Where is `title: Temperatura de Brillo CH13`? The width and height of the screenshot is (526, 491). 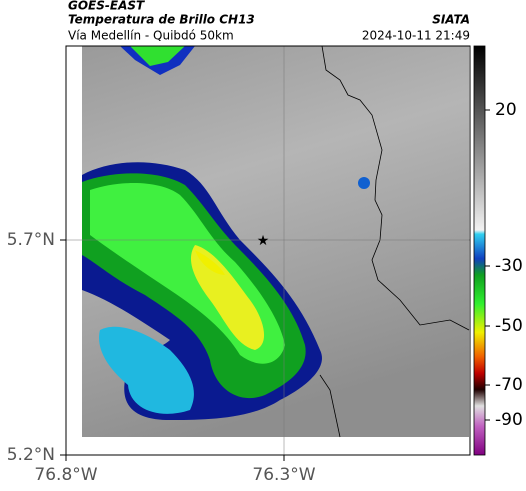 title: Temperatura de Brillo CH13 is located at coordinates (161, 20).